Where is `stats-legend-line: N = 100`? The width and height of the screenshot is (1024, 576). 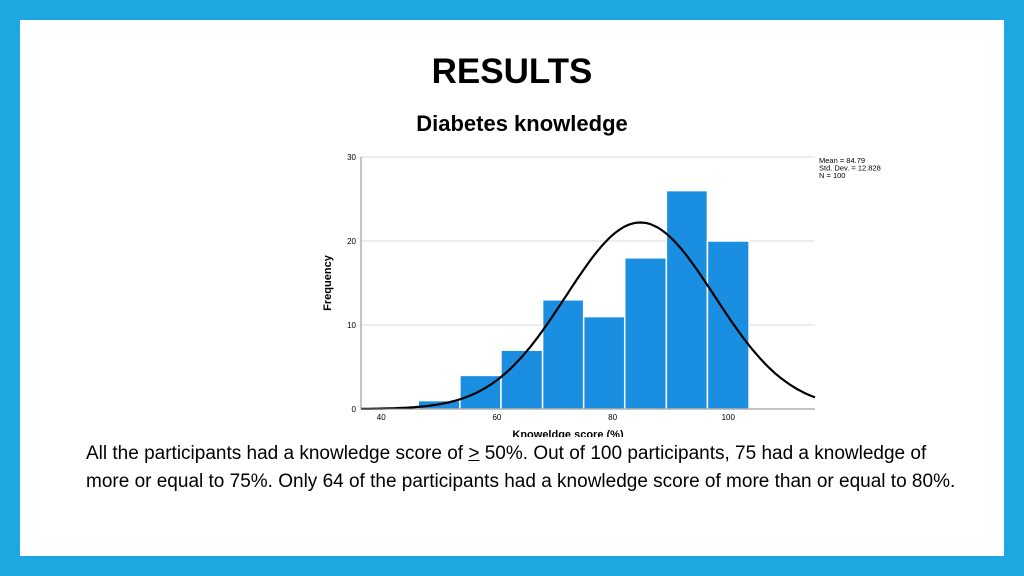
stats-legend-line: N = 100 is located at coordinates (832, 175).